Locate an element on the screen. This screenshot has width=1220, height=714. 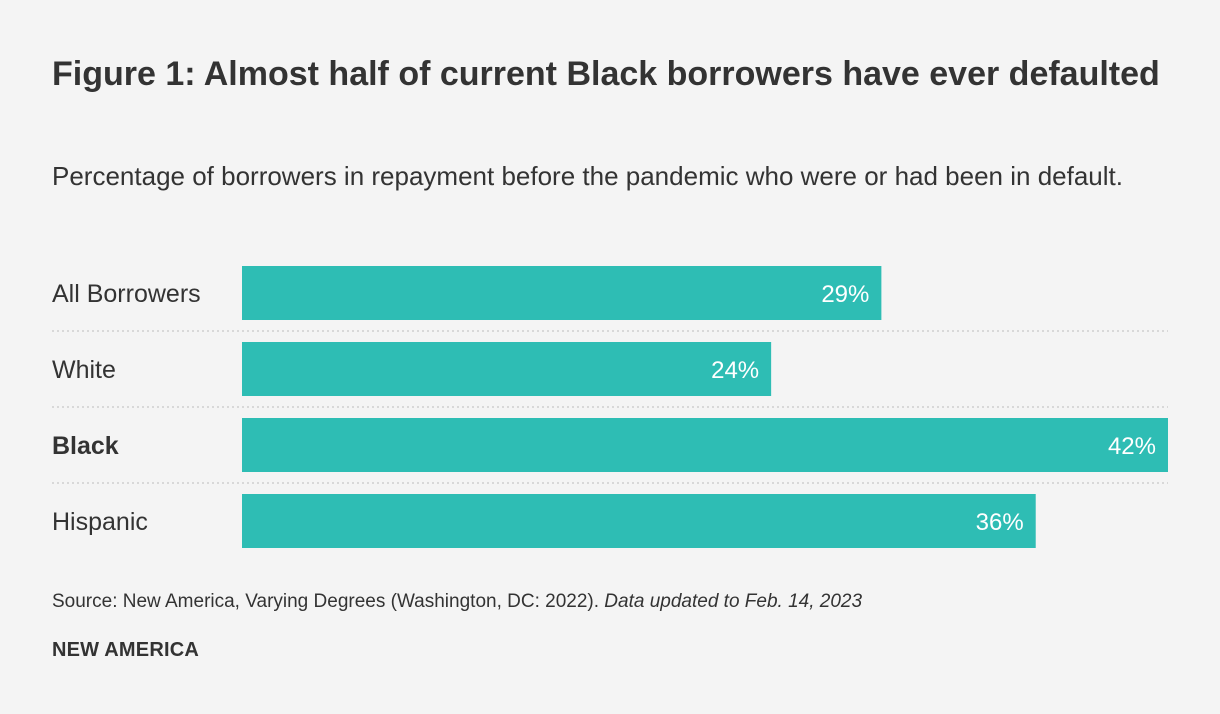
value-label-white: 24% is located at coordinates (735, 370).